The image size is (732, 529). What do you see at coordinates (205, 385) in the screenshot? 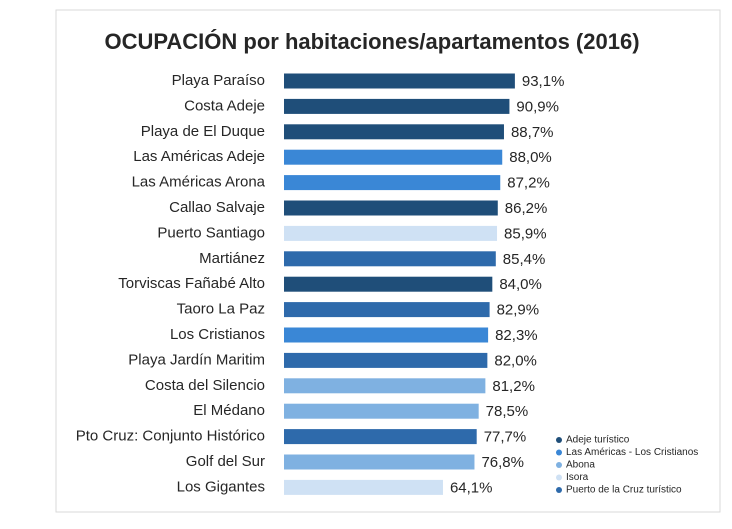
I see `category-label: Costa del Silencio` at bounding box center [205, 385].